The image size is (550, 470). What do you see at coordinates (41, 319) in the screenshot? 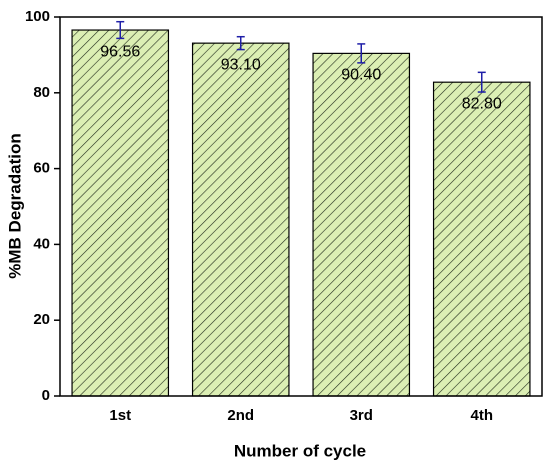
I see `y-tick-label: 20` at bounding box center [41, 319].